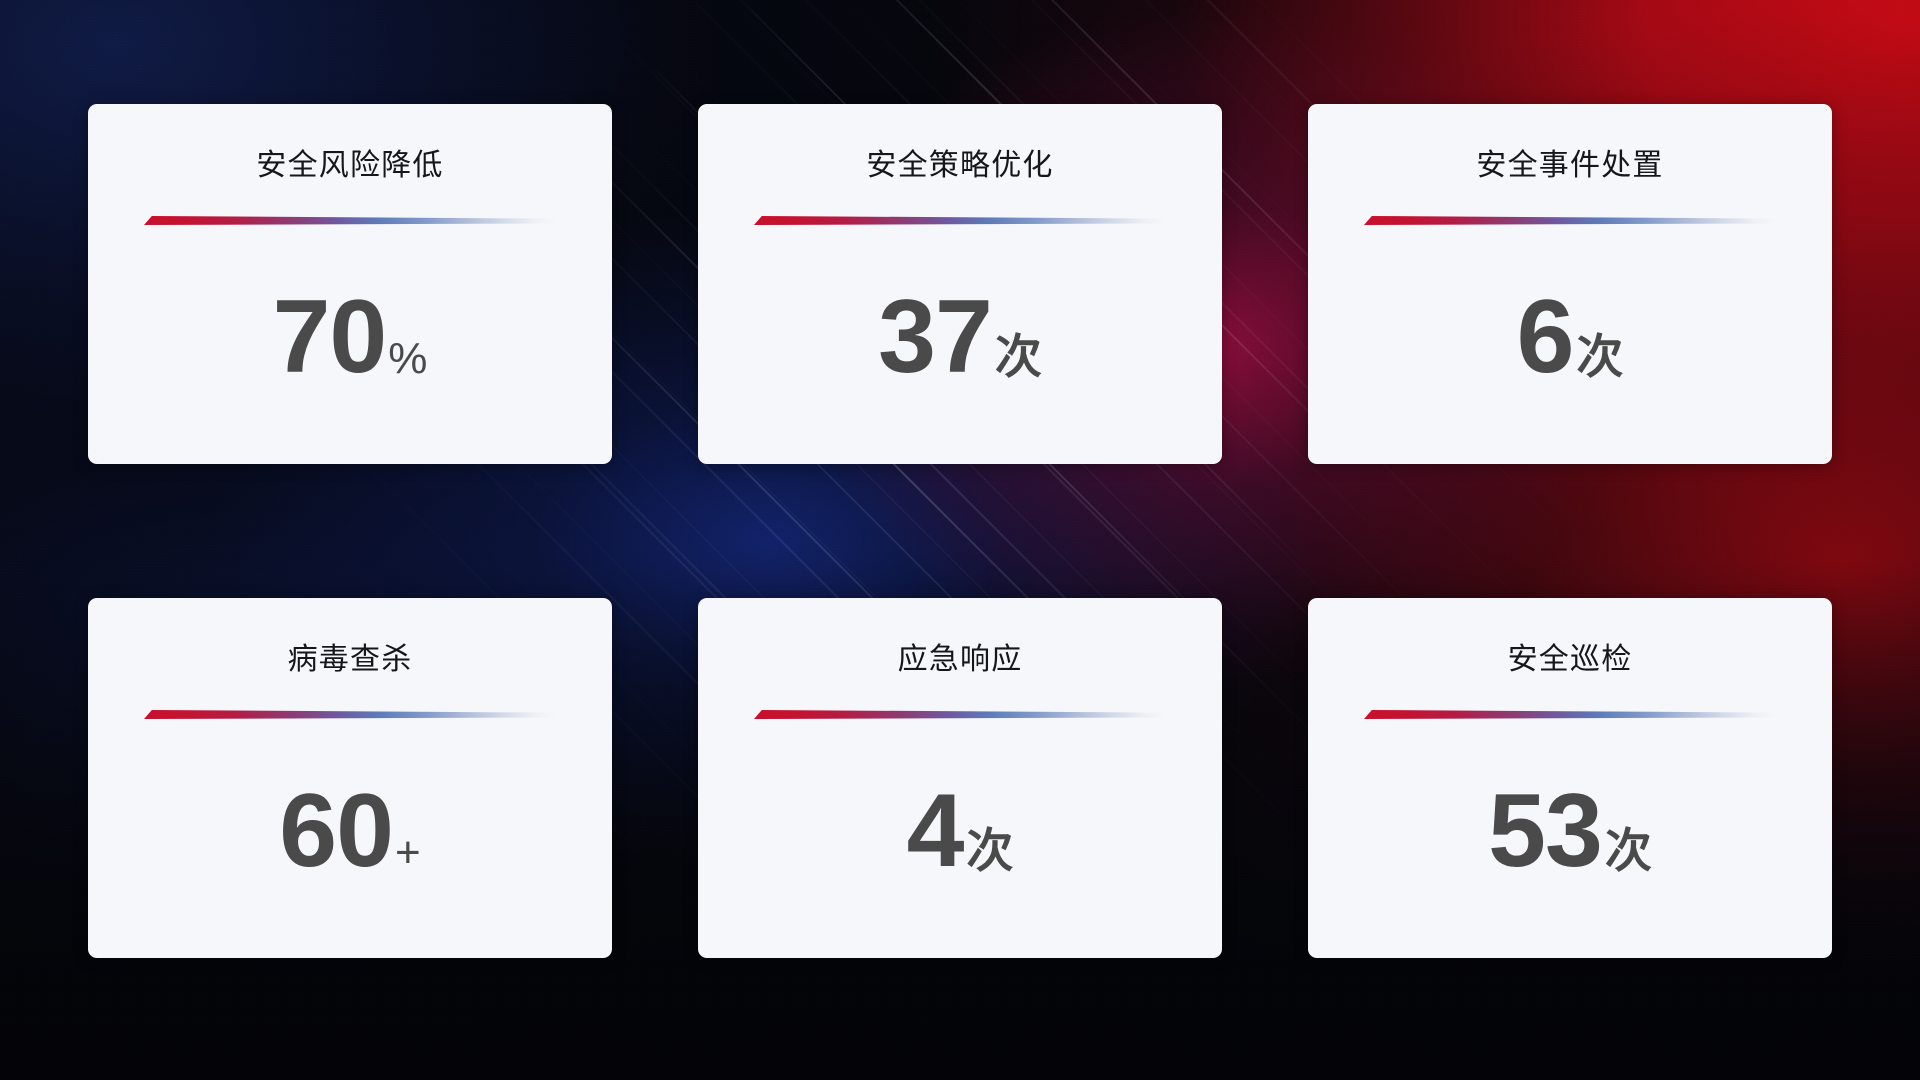 This screenshot has height=1080, width=1920. What do you see at coordinates (1545, 336) in the screenshot?
I see `metric-number: 6` at bounding box center [1545, 336].